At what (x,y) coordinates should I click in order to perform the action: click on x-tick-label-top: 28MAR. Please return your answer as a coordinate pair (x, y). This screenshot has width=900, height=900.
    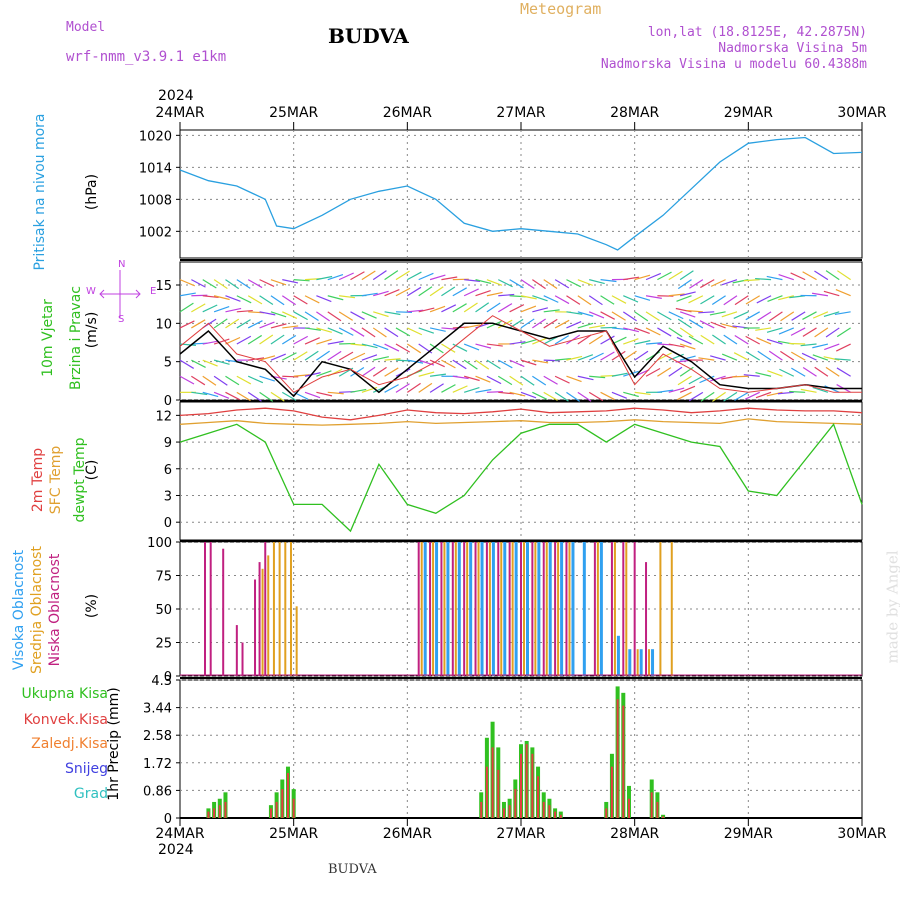
    Looking at the image, I should click on (634, 113).